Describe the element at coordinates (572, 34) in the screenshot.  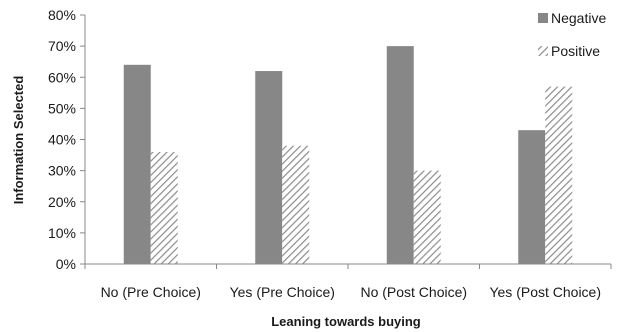
I see `legend: Negative Positive` at that location.